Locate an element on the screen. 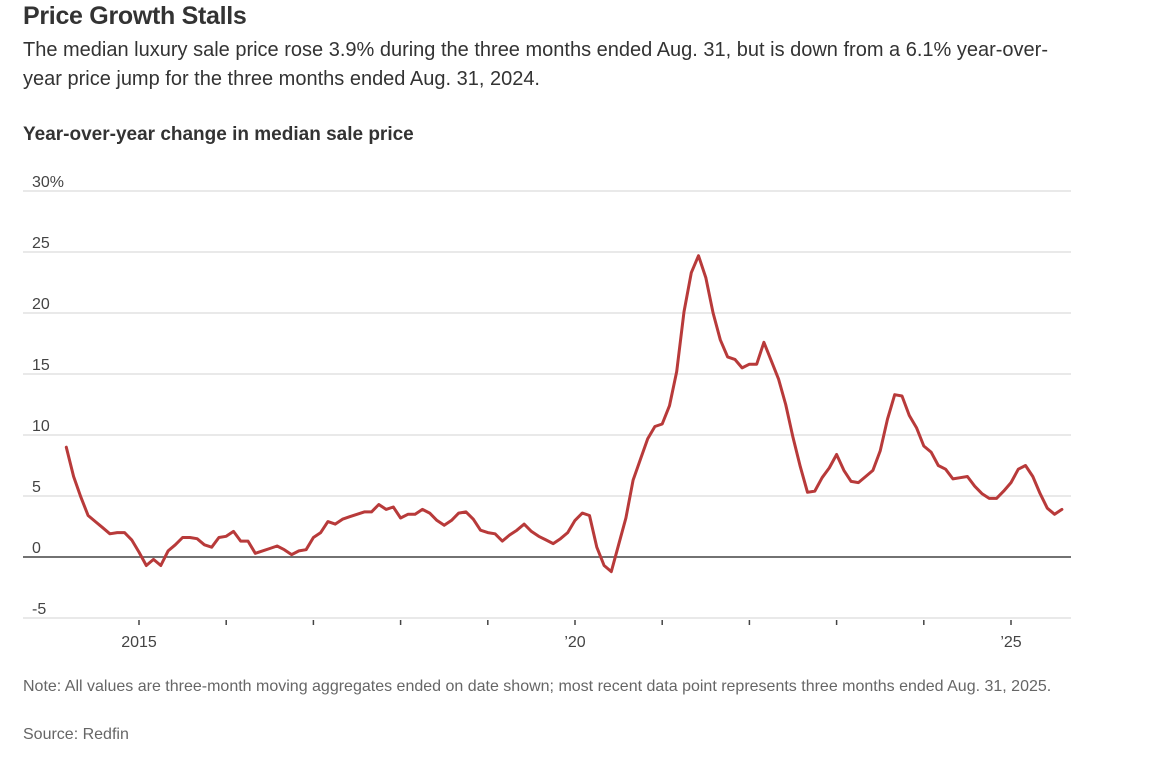 The height and width of the screenshot is (781, 1152). x-tick-label: ’25 is located at coordinates (1010, 642).